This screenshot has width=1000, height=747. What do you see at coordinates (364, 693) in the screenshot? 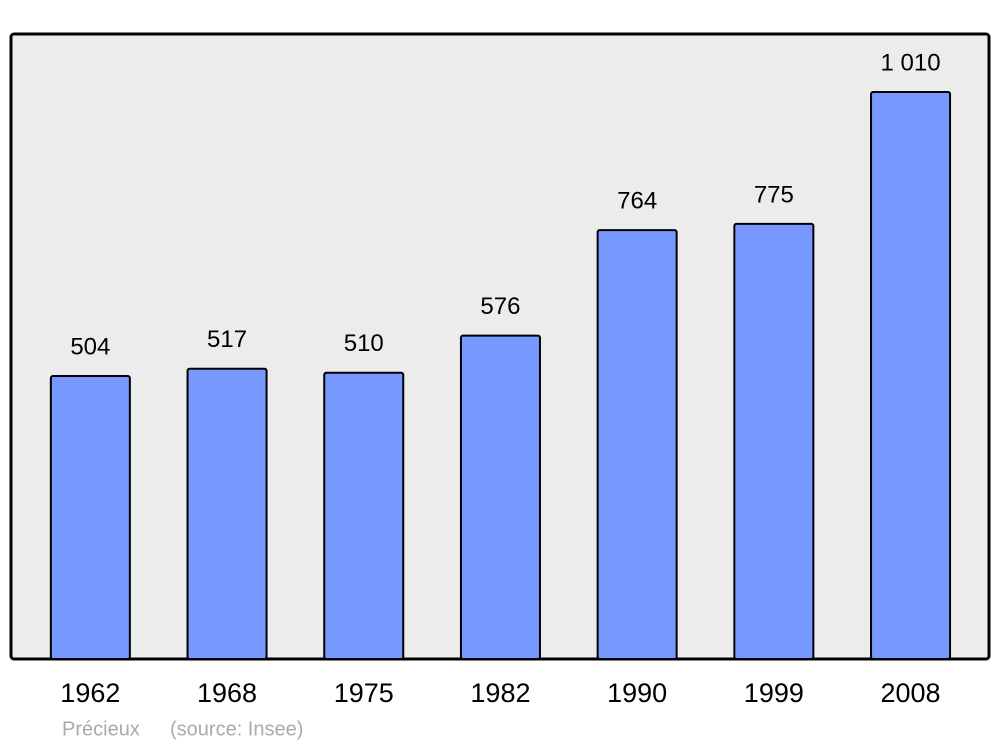
I see `x-tick-label: 1975` at bounding box center [364, 693].